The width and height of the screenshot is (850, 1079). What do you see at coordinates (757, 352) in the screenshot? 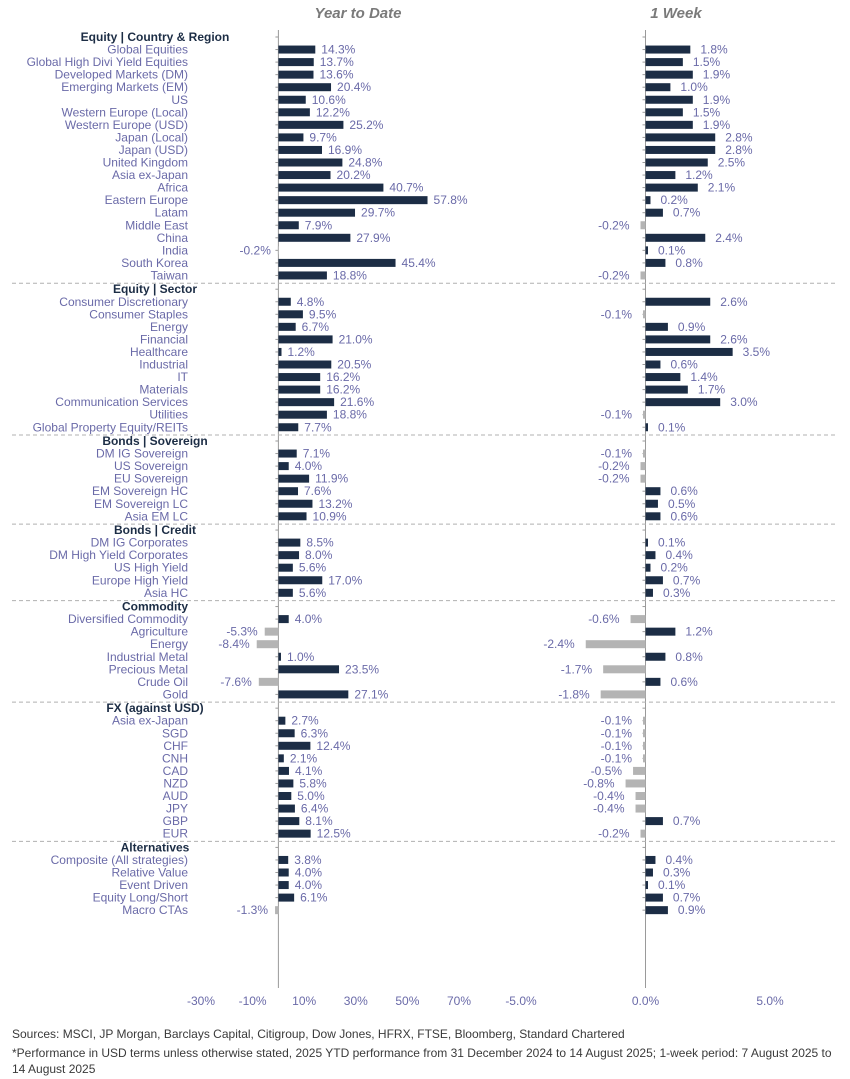
I see `week-value-label: 3.5%` at bounding box center [757, 352].